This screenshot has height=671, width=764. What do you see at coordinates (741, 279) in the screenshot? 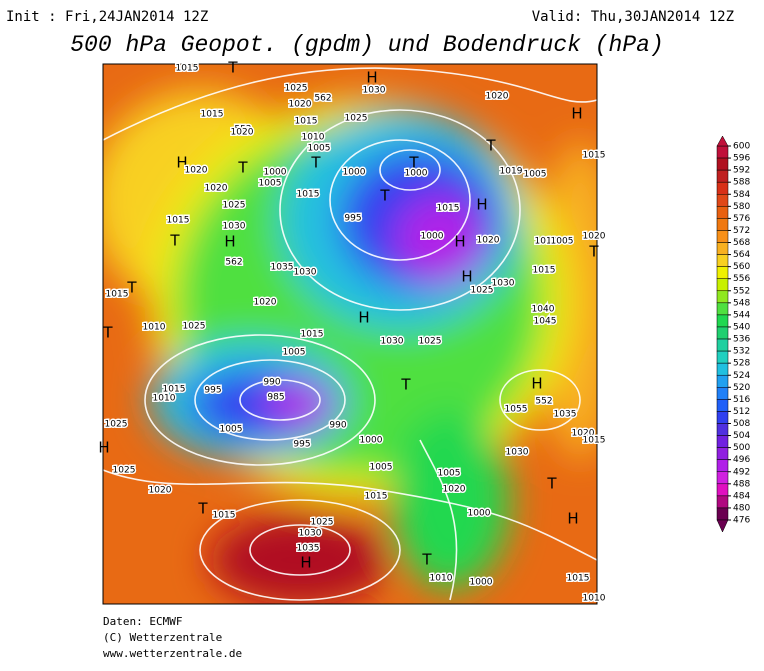
I see `colorbar-label: 556` at bounding box center [741, 279].